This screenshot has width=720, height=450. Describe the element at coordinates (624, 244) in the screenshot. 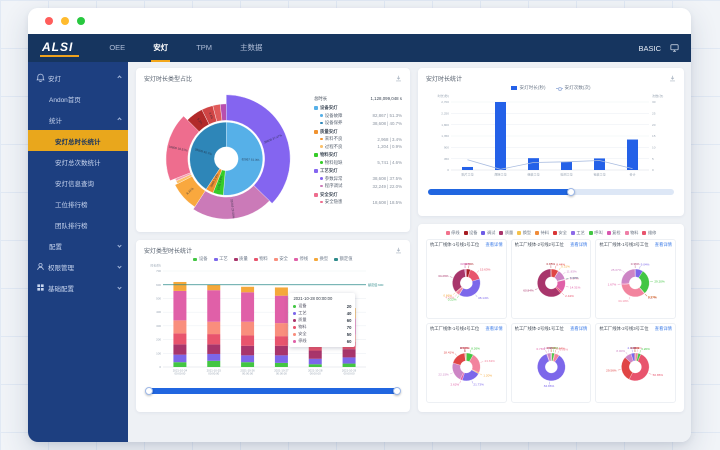

I see `card-title: 杭工厂线体-1号线3号工位` at that location.